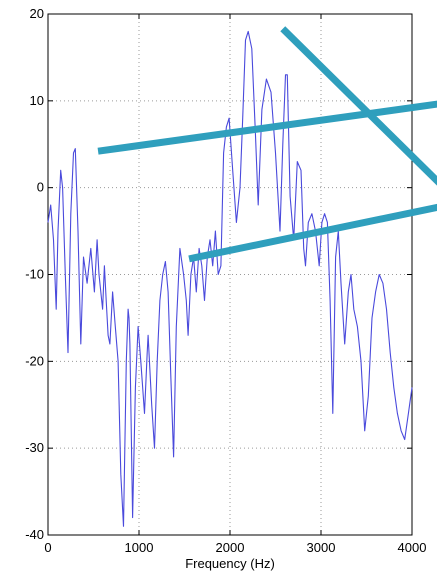 The width and height of the screenshot is (437, 576). I want to click on y-tick-label: 10, so click(37, 100).